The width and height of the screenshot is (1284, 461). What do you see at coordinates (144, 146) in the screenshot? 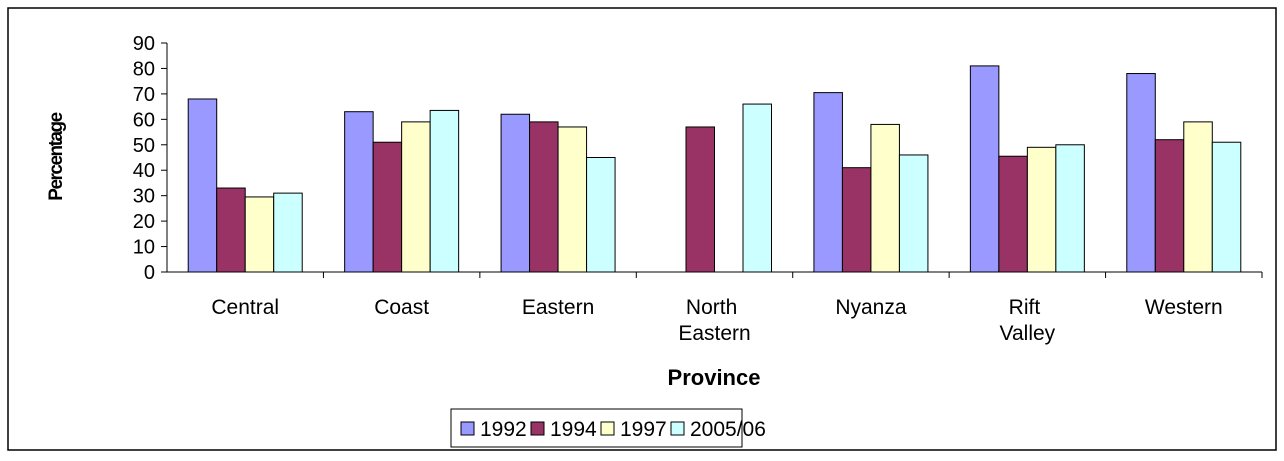
I see `y-tick-label: 50` at bounding box center [144, 146].